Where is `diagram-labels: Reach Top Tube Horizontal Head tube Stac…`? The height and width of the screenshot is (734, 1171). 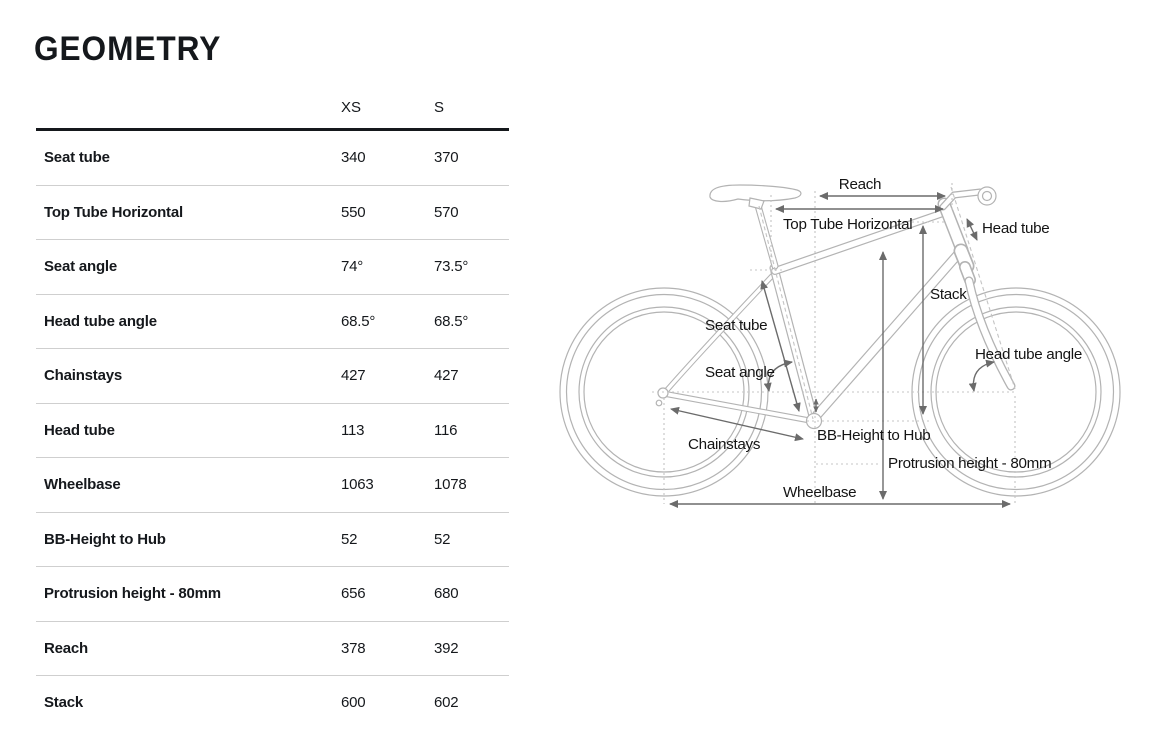 diagram-labels: Reach Top Tube Horizontal Head tube Stac… is located at coordinates (885, 338).